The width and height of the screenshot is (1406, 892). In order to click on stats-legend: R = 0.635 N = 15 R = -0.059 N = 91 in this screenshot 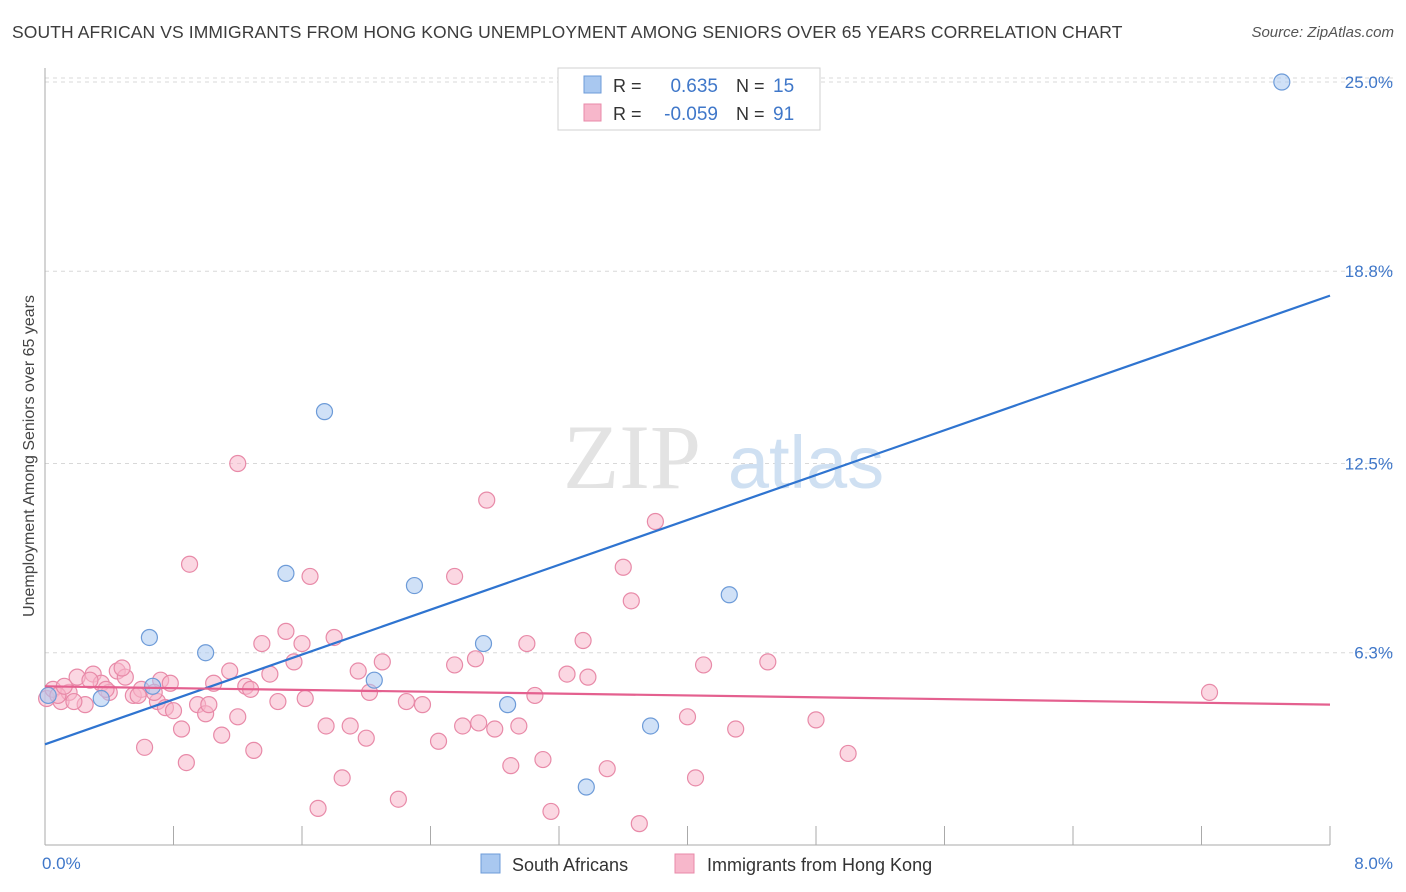, I will do `click(689, 99)`.